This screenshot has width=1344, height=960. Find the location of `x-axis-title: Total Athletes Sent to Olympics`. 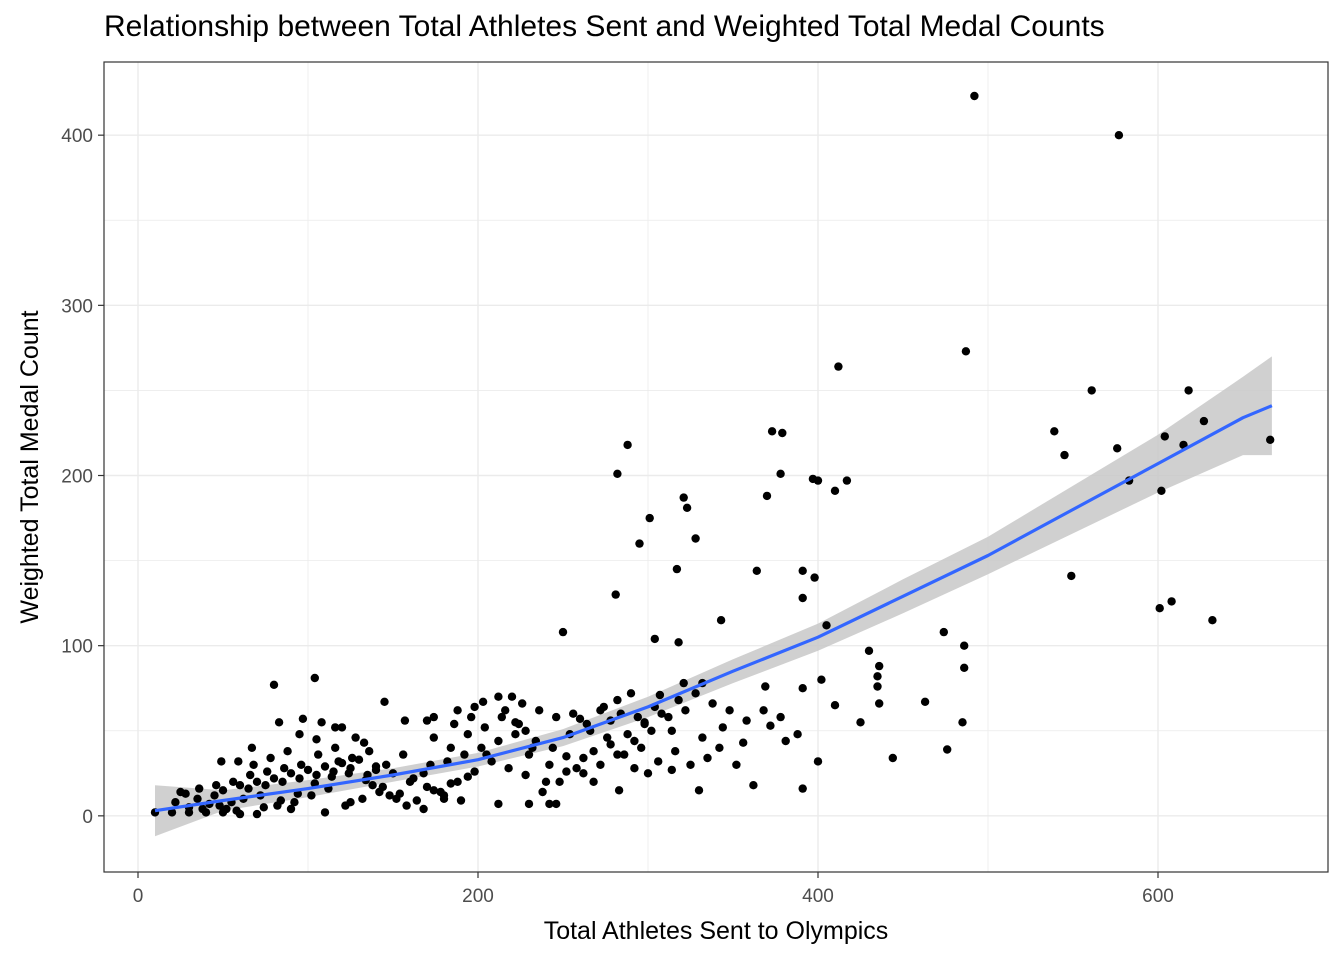

x-axis-title: Total Athletes Sent to Olympics is located at coordinates (716, 931).